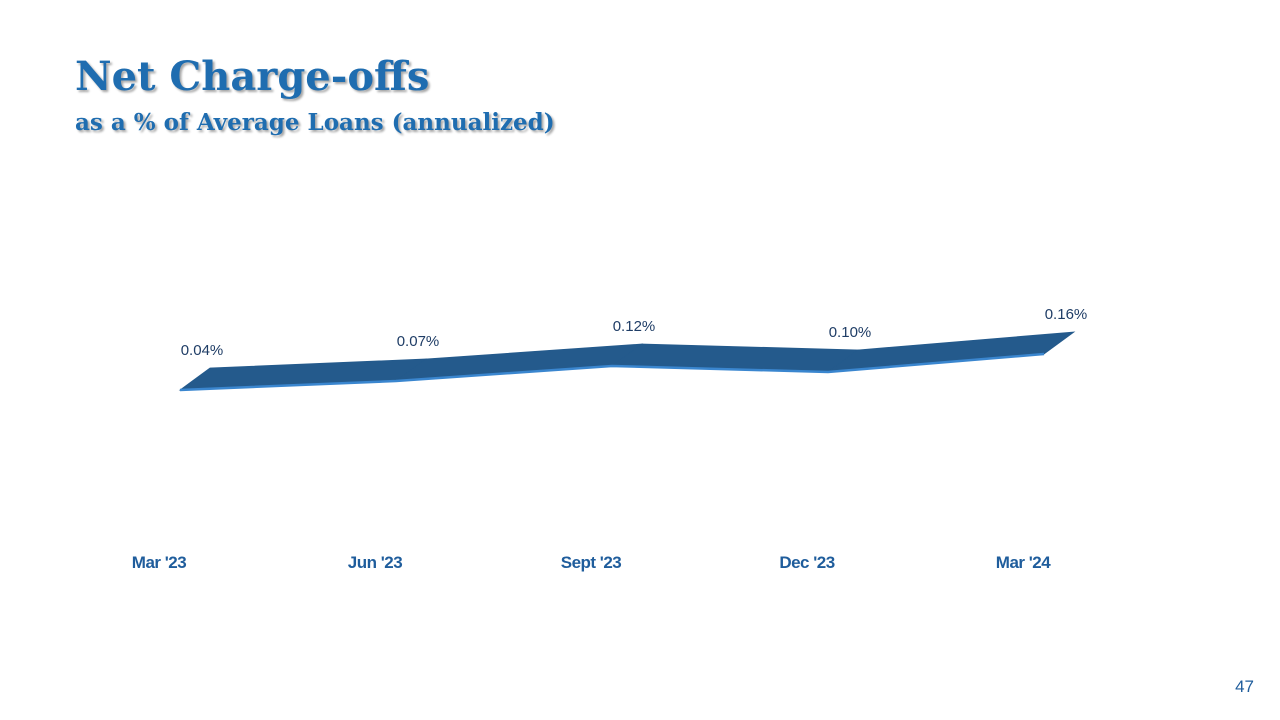 This screenshot has height=720, width=1280. What do you see at coordinates (418, 341) in the screenshot?
I see `data-label: 0.07%` at bounding box center [418, 341].